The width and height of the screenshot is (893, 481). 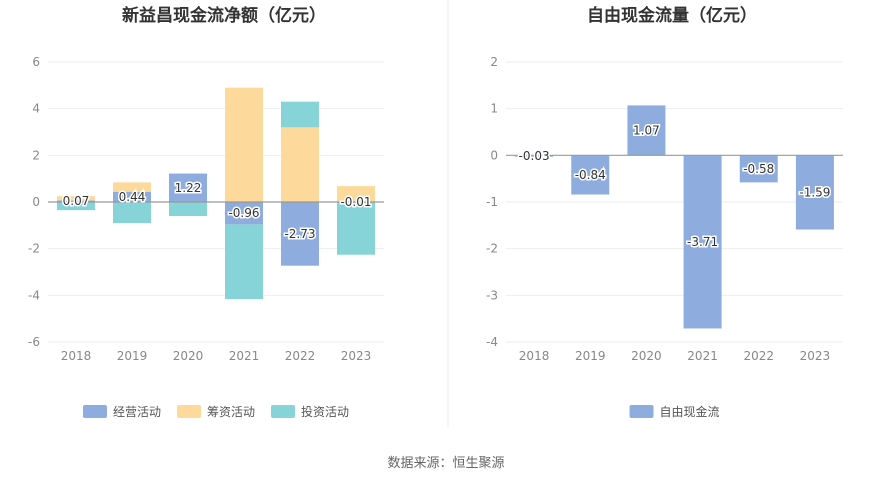 What do you see at coordinates (132, 187) in the screenshot?
I see `bar-series-1-2019` at bounding box center [132, 187].